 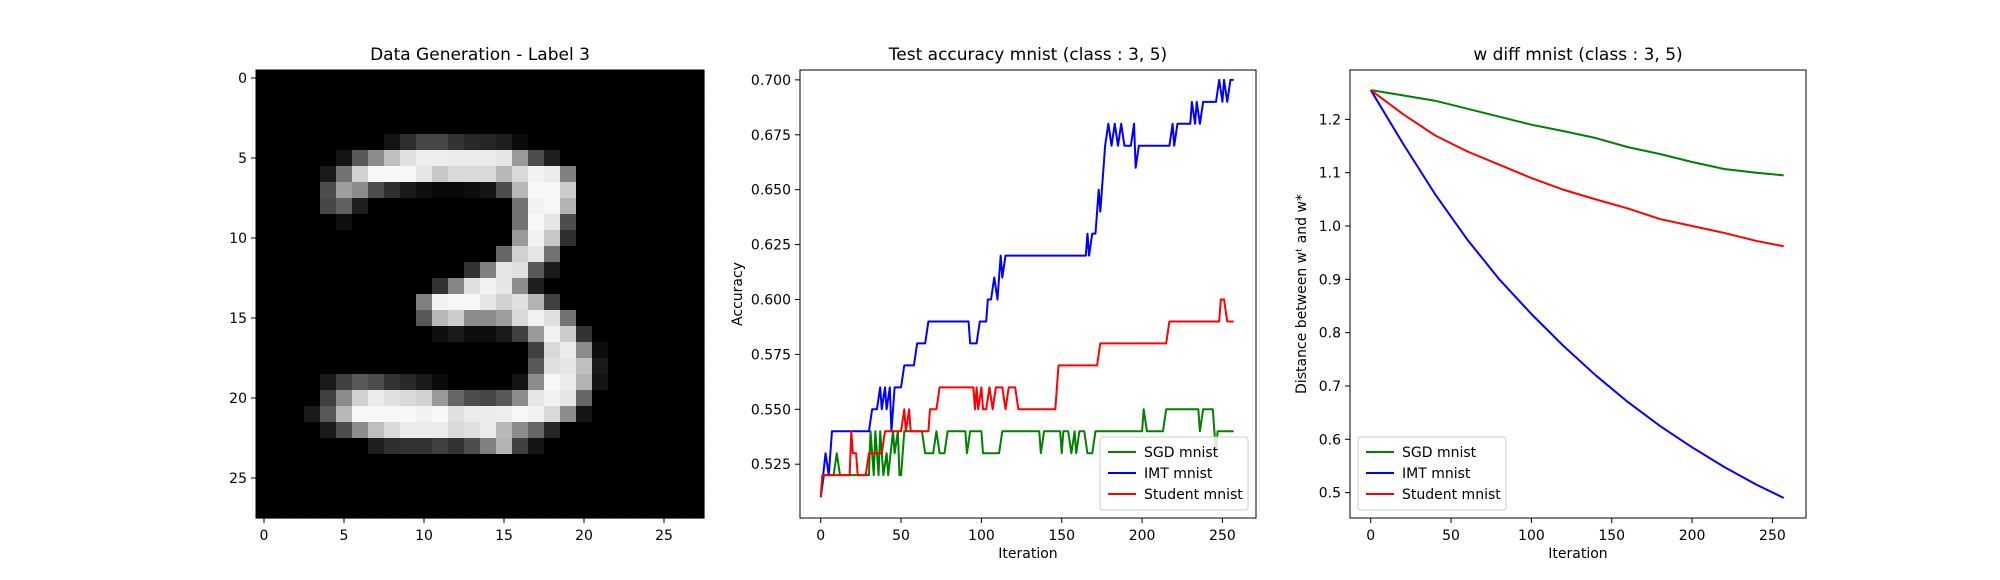 What do you see at coordinates (1439, 453) in the screenshot?
I see `legend-entry-label: SGD mnist` at bounding box center [1439, 453].